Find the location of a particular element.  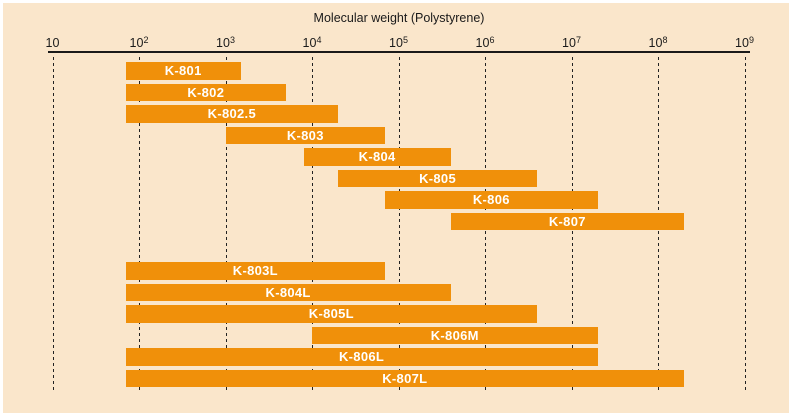

range-bar-label: K-806L is located at coordinates (361, 356).